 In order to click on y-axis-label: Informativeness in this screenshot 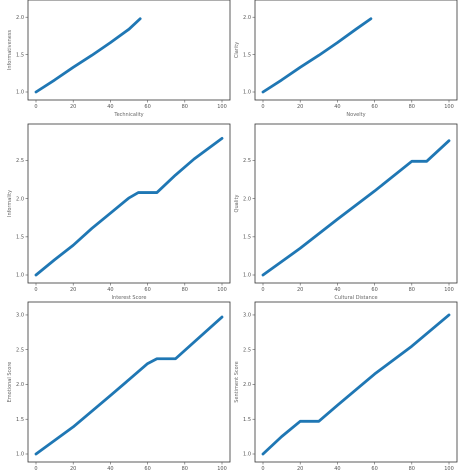, I will do `click(10, 50)`.